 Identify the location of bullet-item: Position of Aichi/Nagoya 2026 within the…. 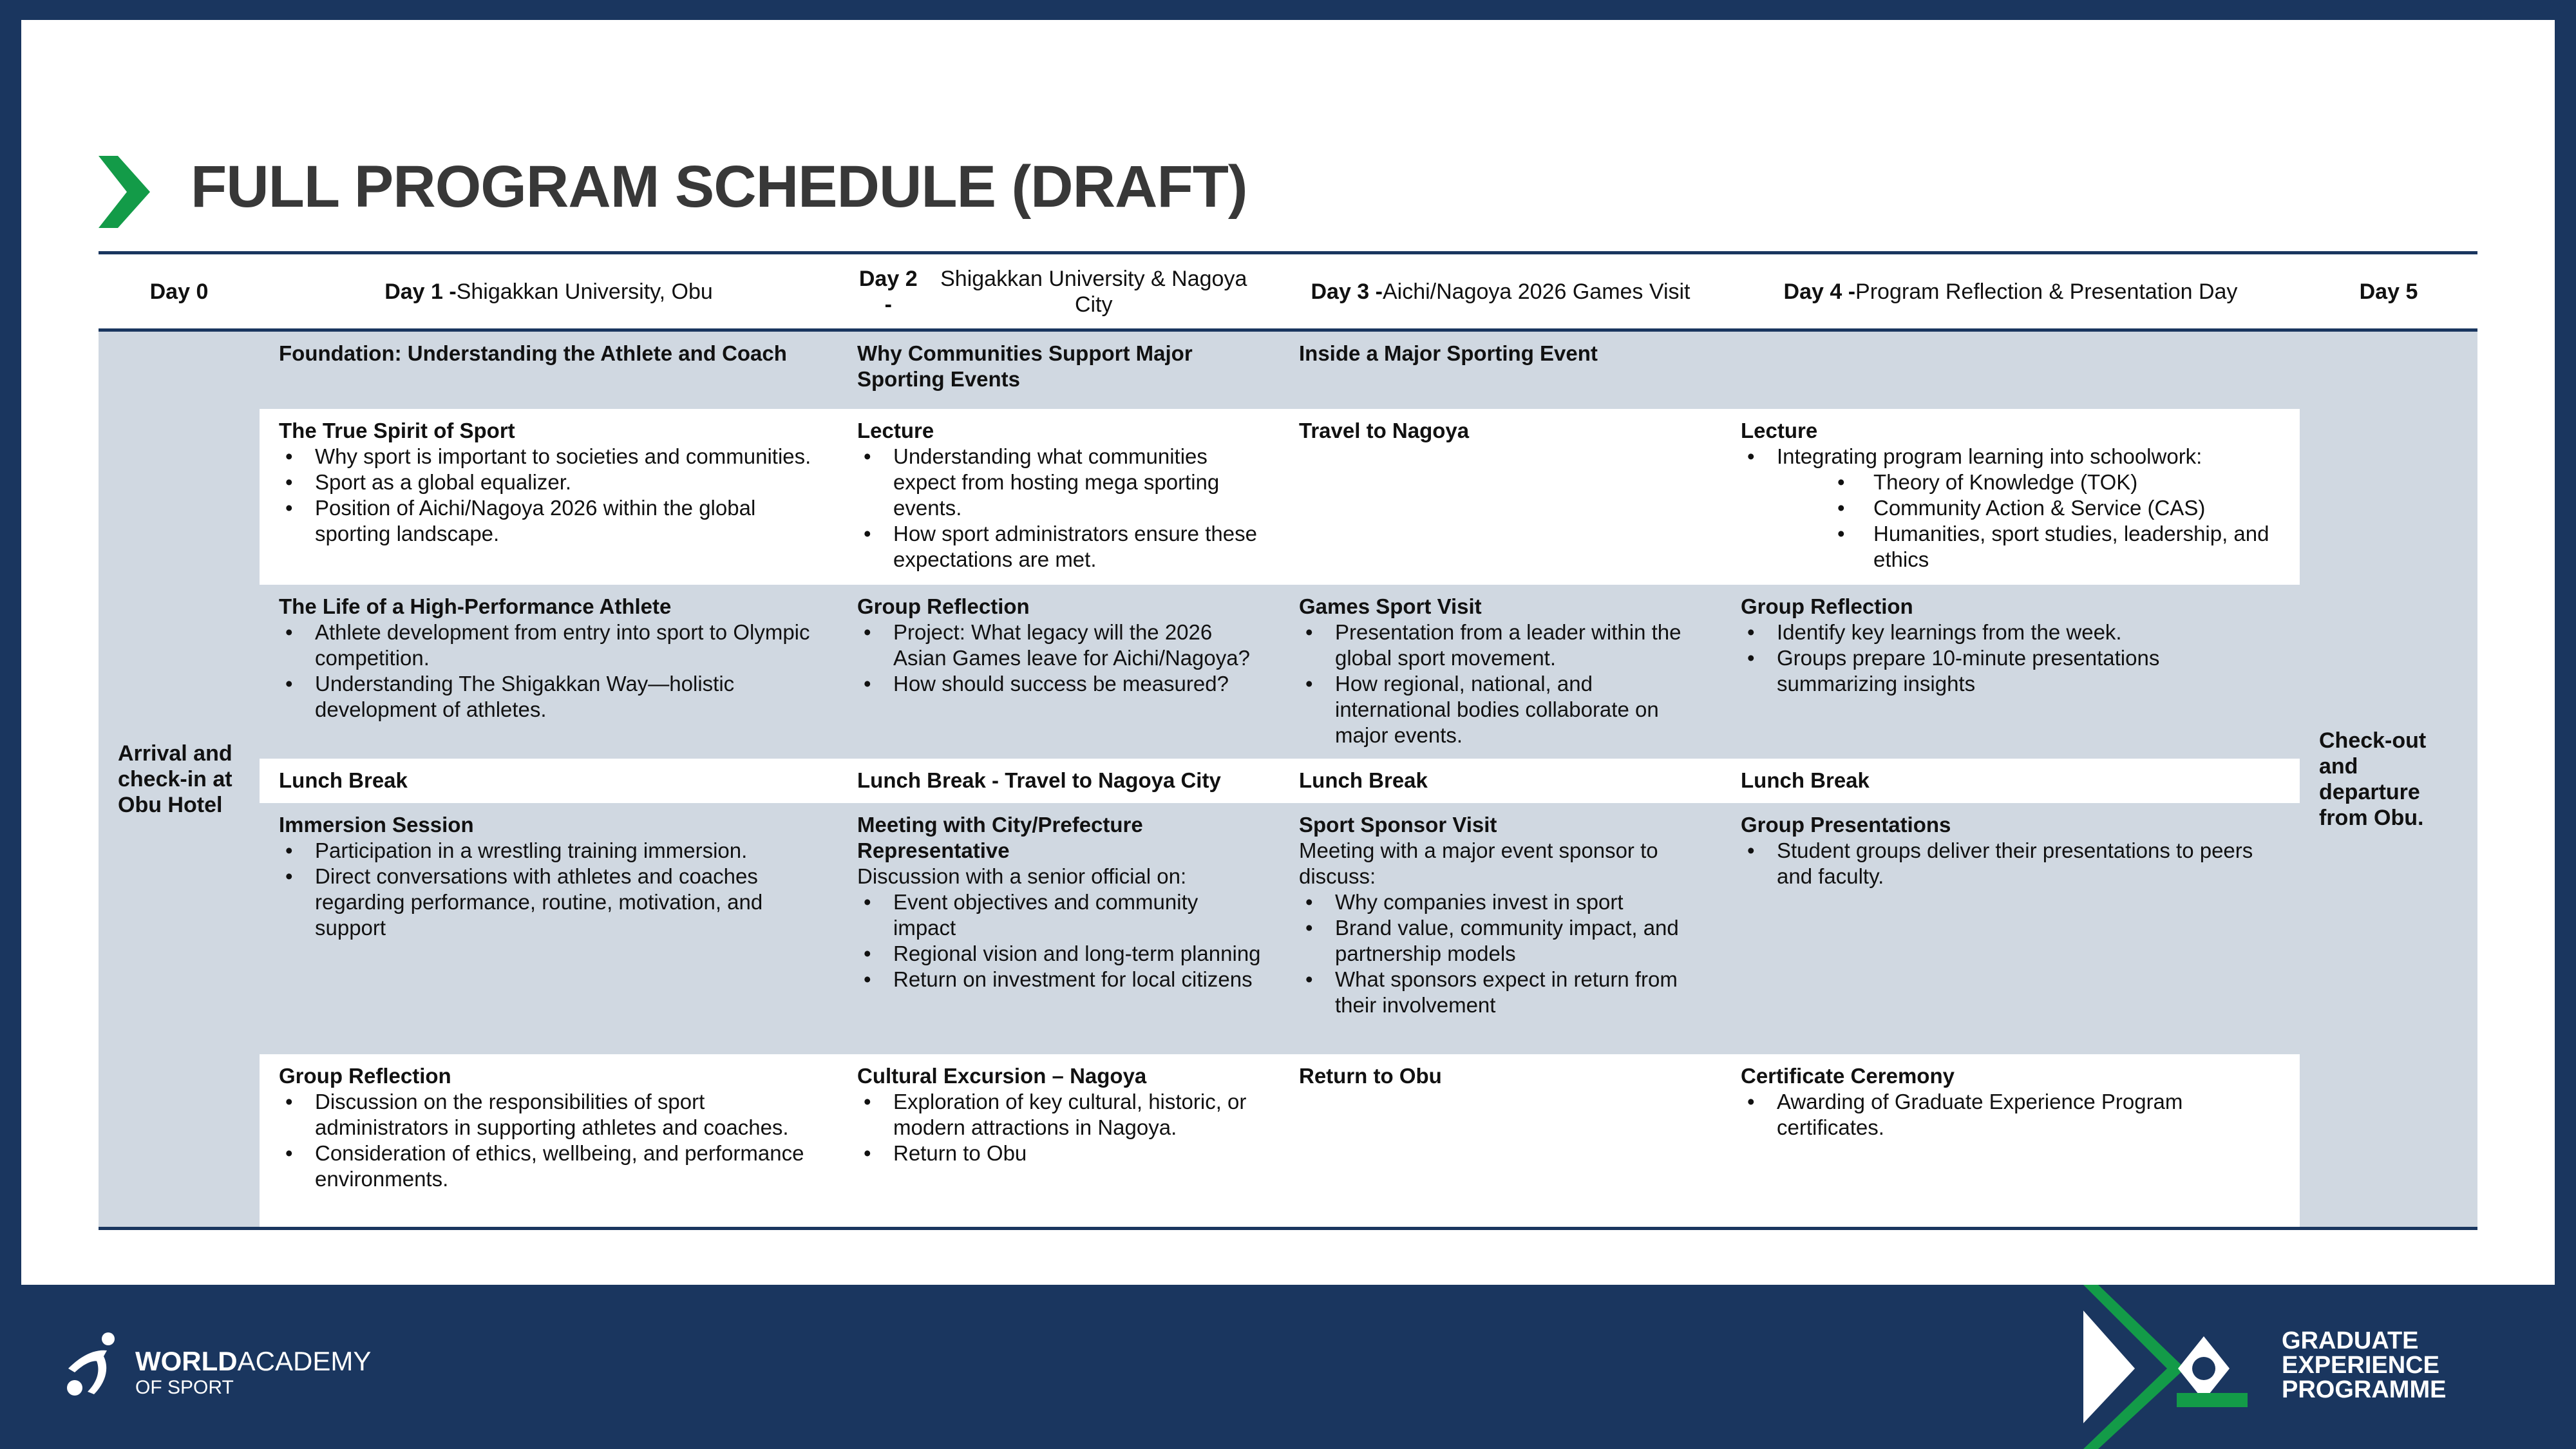
(553, 521).